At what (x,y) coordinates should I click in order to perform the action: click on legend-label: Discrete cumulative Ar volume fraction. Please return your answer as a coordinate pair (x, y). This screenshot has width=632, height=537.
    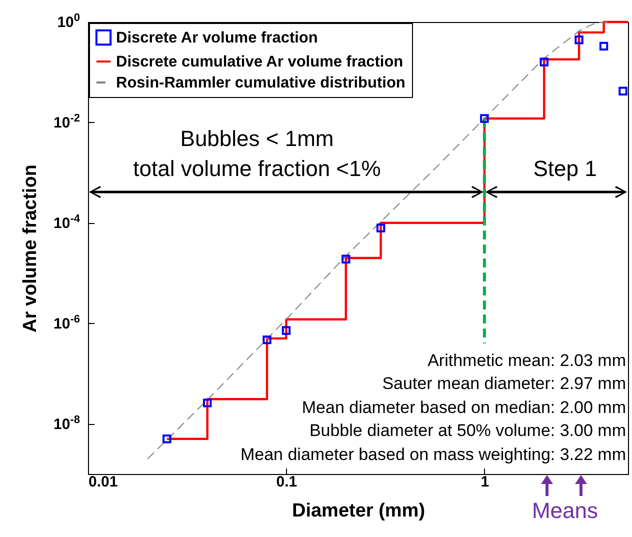
    Looking at the image, I should click on (260, 62).